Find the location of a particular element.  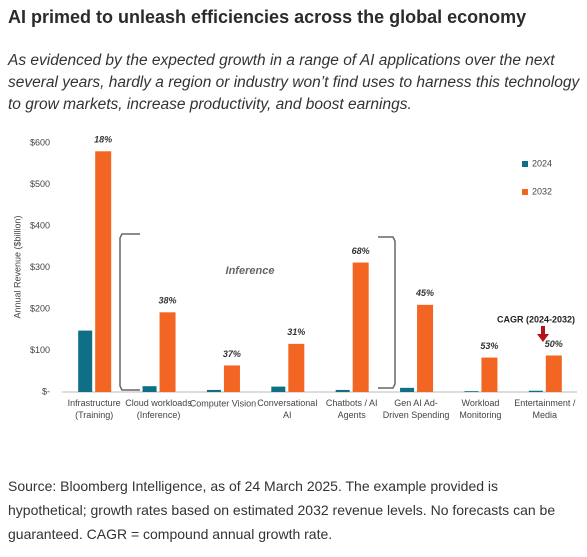

y-tick-label: $300 is located at coordinates (40, 267).